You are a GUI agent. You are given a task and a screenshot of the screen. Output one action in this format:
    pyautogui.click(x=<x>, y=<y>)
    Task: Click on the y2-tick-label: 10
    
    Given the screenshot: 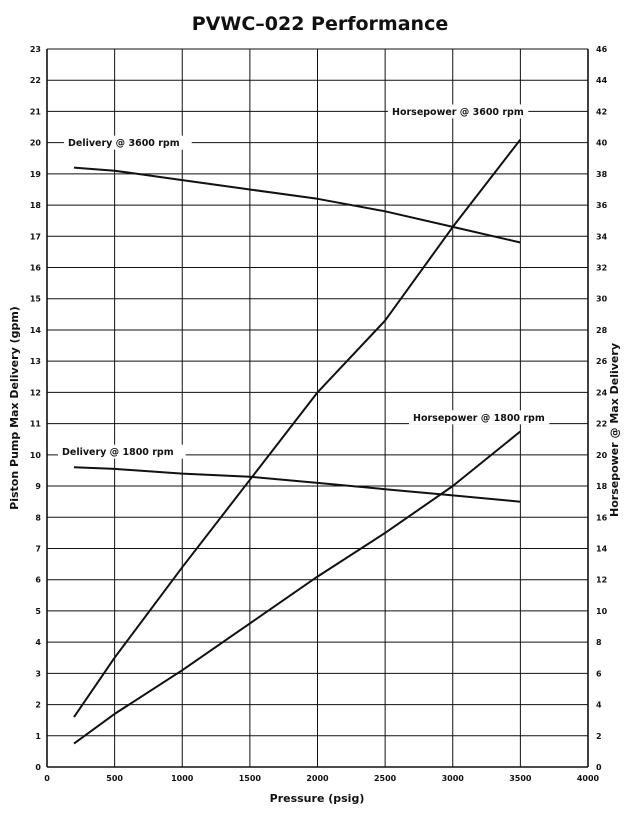 What is the action you would take?
    pyautogui.click(x=602, y=611)
    